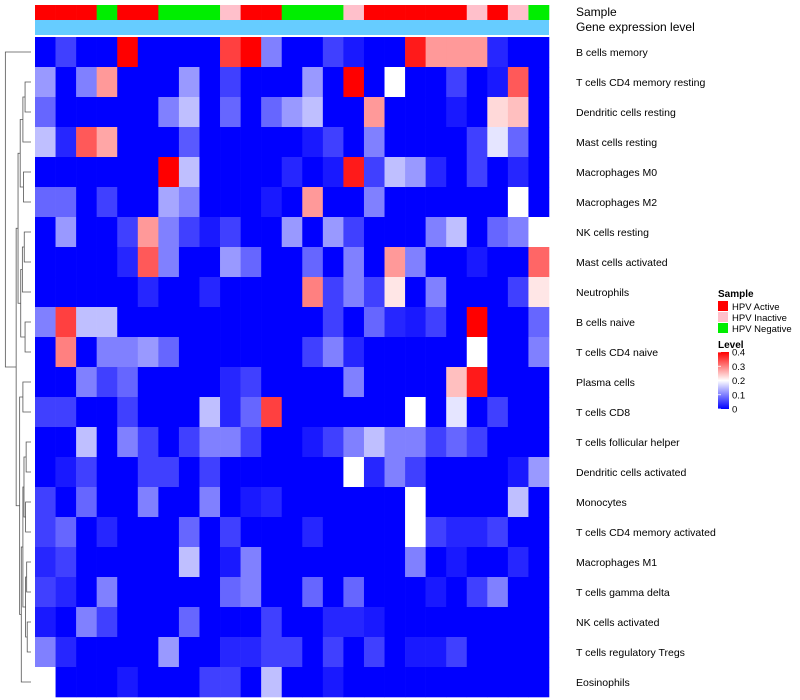 The width and height of the screenshot is (800, 700). What do you see at coordinates (738, 353) in the screenshot?
I see `legend-level-tick-label: 0.4` at bounding box center [738, 353].